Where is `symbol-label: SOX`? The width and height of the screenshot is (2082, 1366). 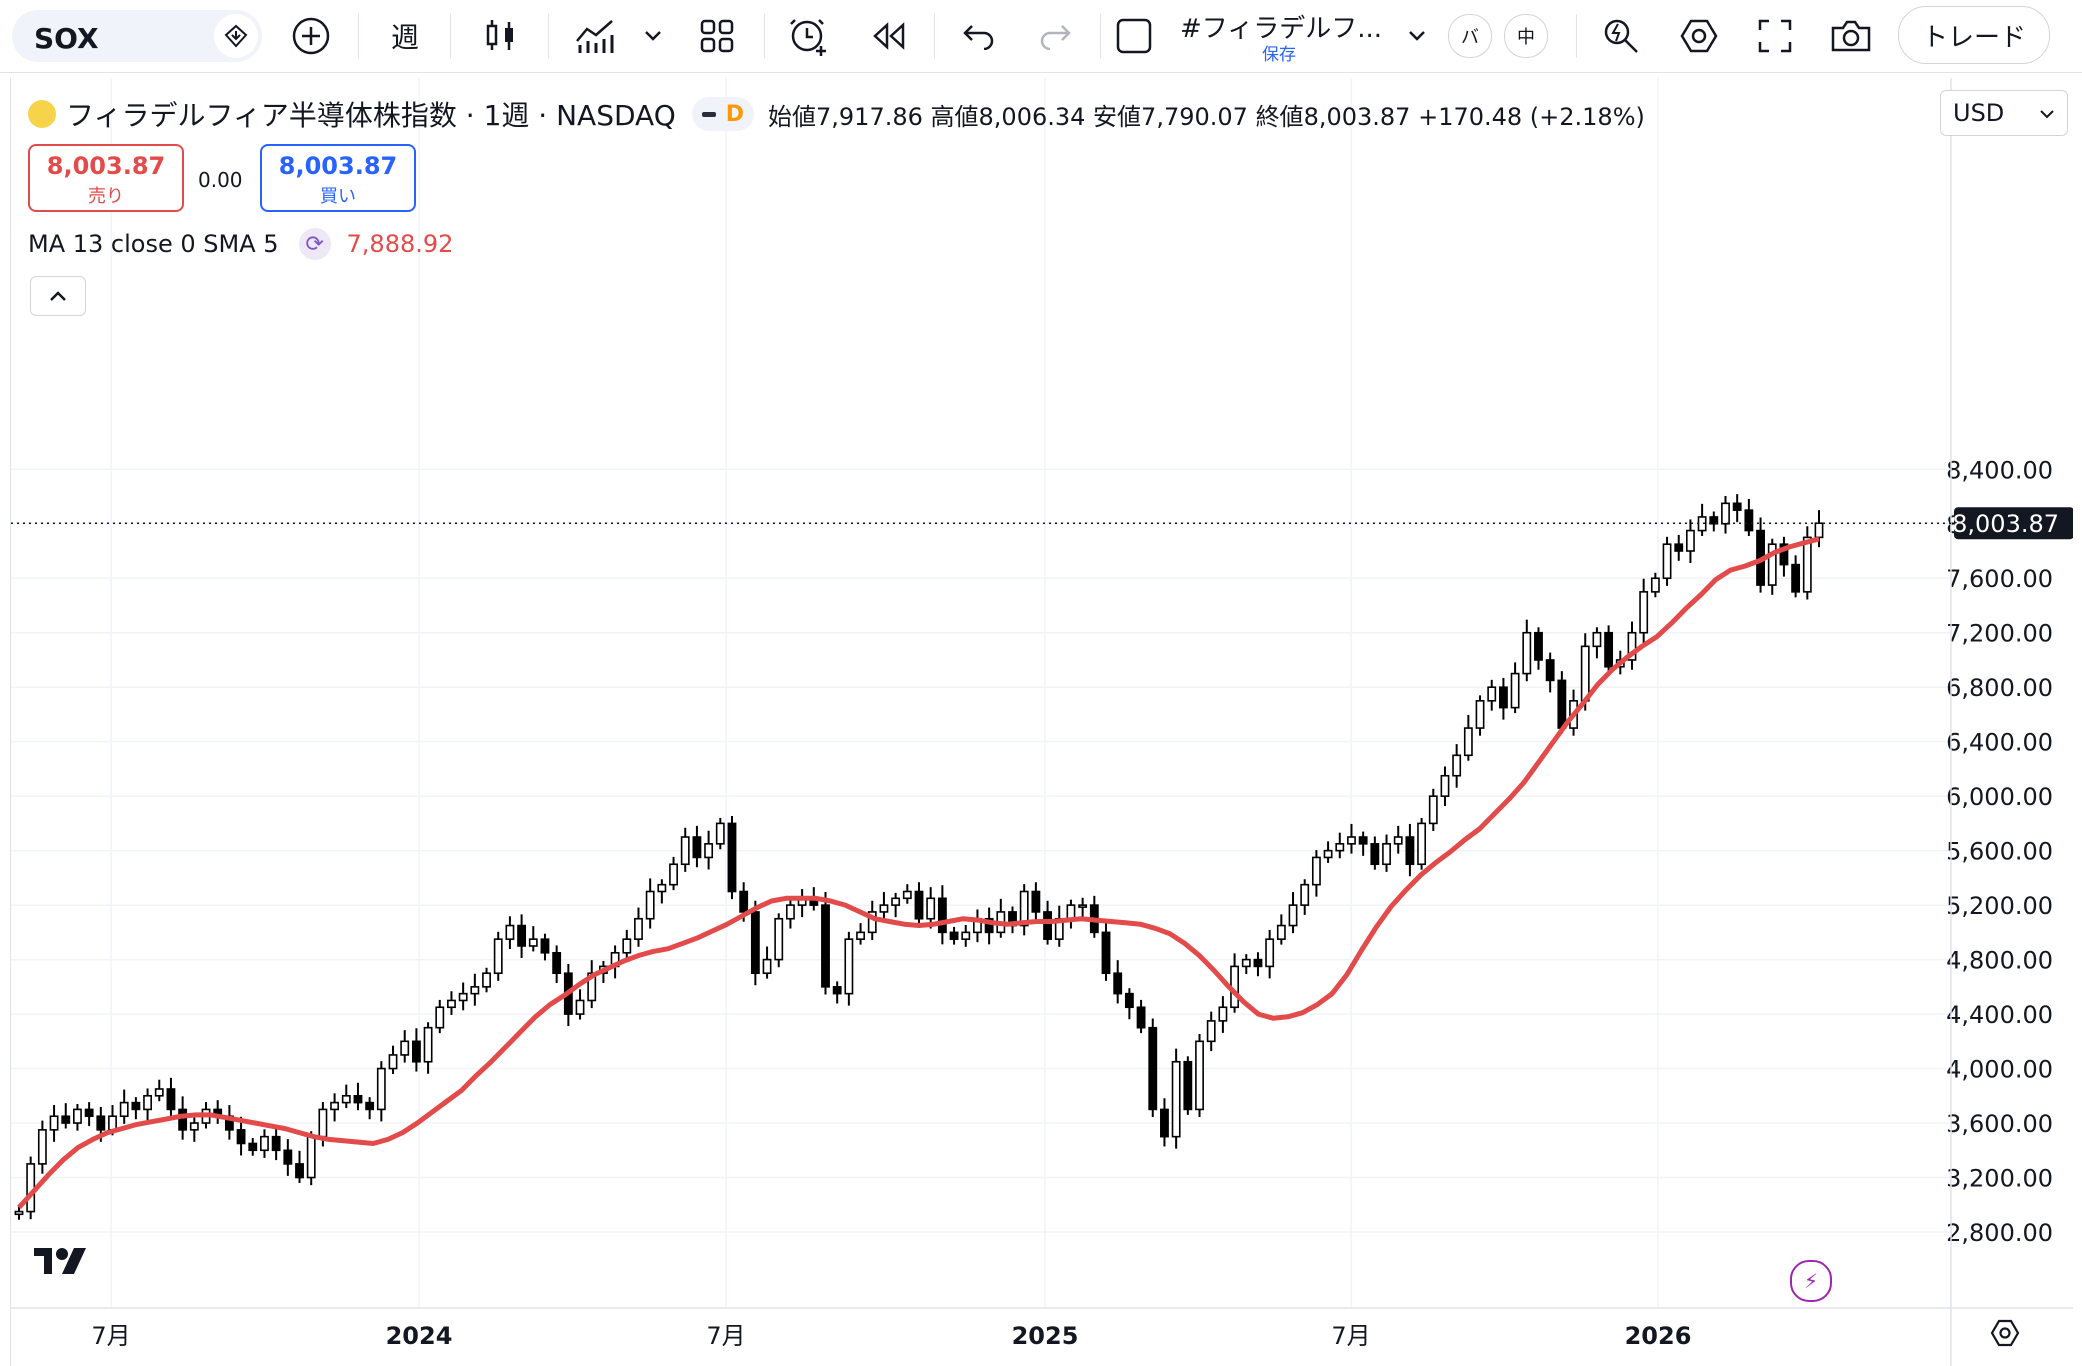 symbol-label: SOX is located at coordinates (66, 38).